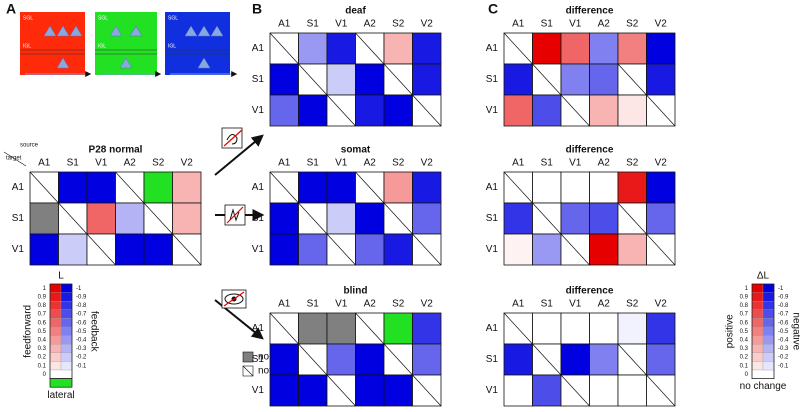  Describe the element at coordinates (29, 146) in the screenshot. I see `axis-corner: source` at that location.